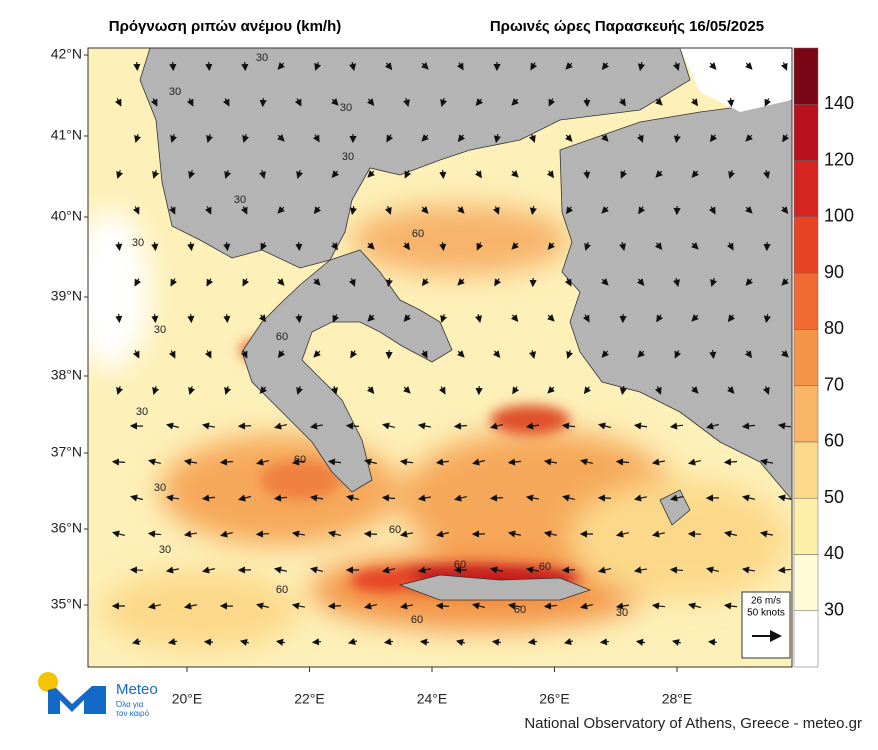 Image resolution: width=878 pixels, height=750 pixels. Describe the element at coordinates (66, 54) in the screenshot. I see `lat-label: 42°N` at that location.